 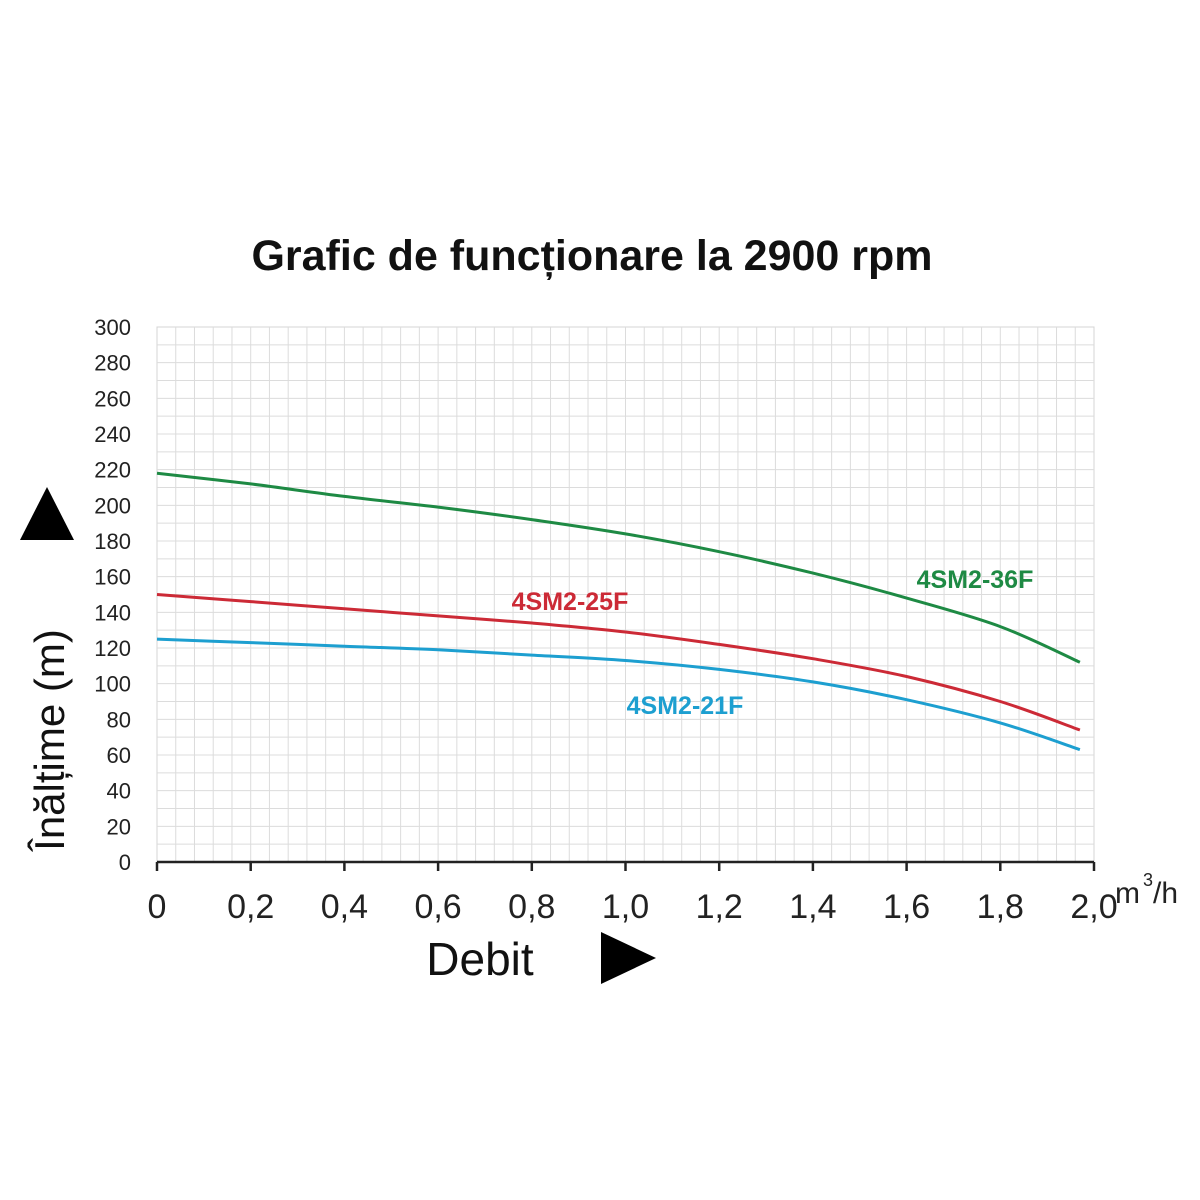 What do you see at coordinates (480, 959) in the screenshot?
I see `x-axis-label: Debit` at bounding box center [480, 959].